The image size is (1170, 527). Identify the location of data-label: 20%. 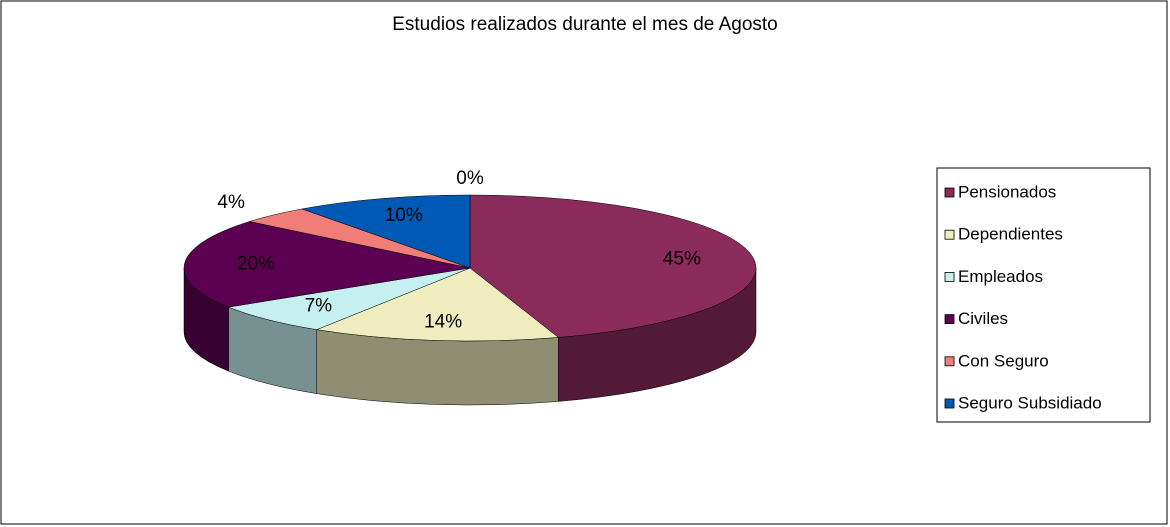
(256, 264).